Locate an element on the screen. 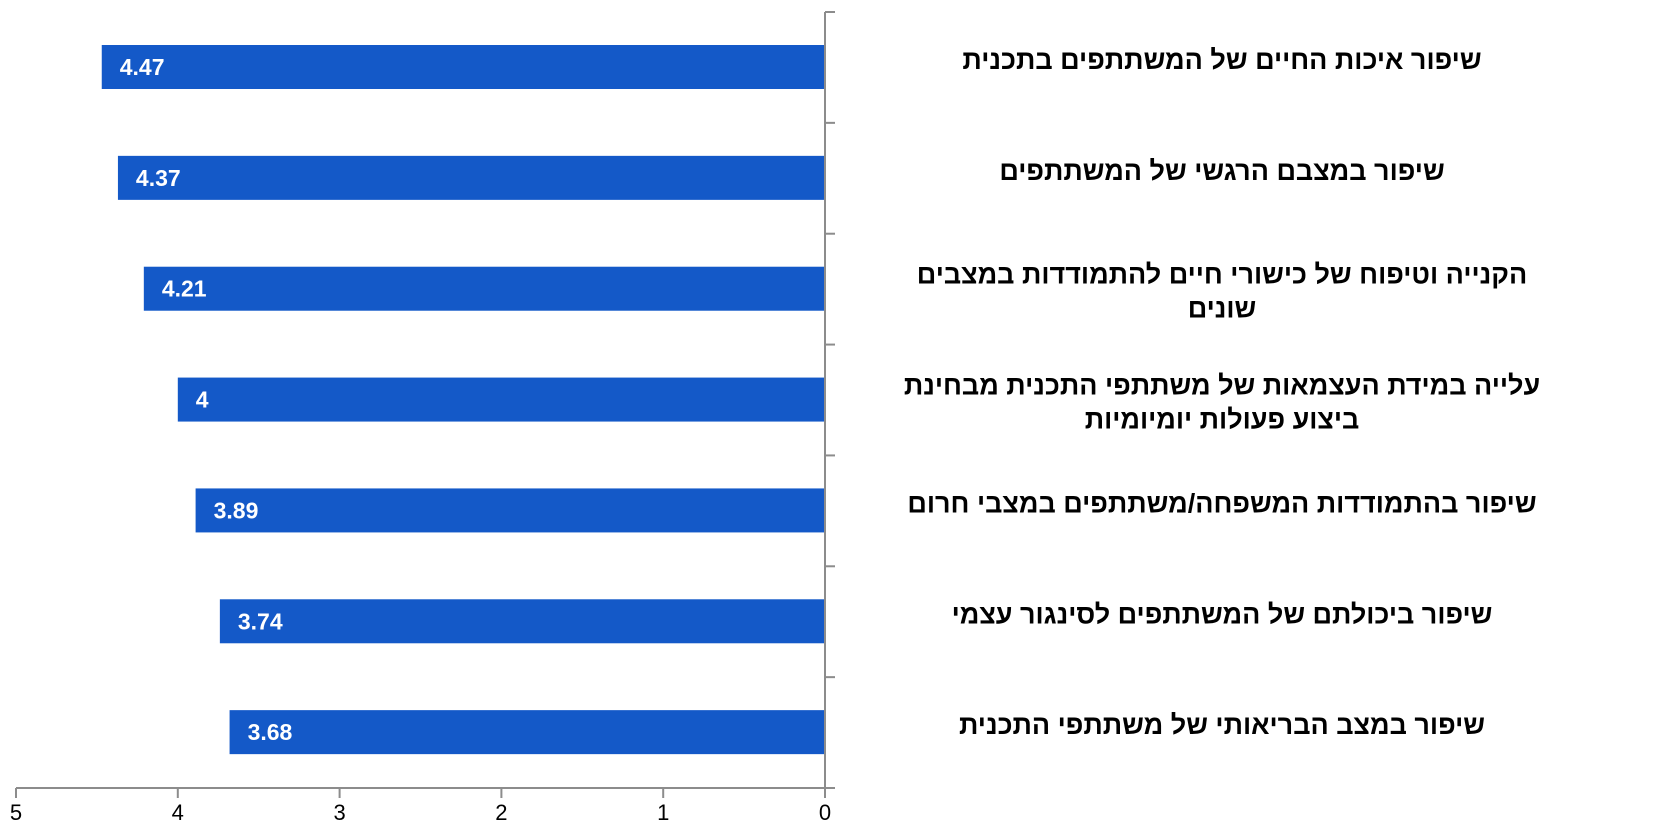  category-label: שונים is located at coordinates (1222, 309).